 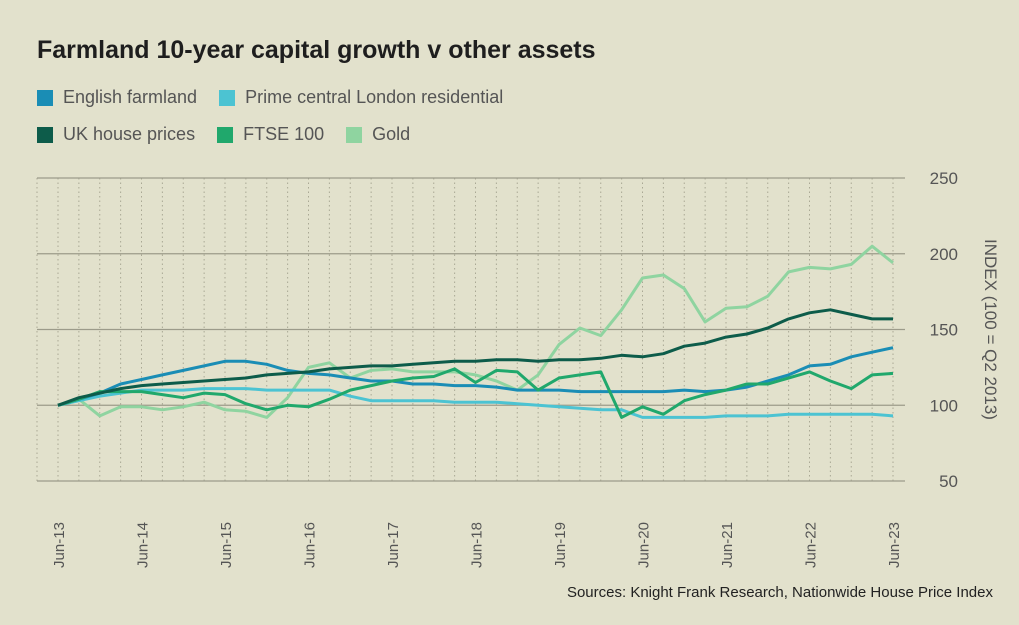 I want to click on y-tick-label: 250, so click(x=944, y=178).